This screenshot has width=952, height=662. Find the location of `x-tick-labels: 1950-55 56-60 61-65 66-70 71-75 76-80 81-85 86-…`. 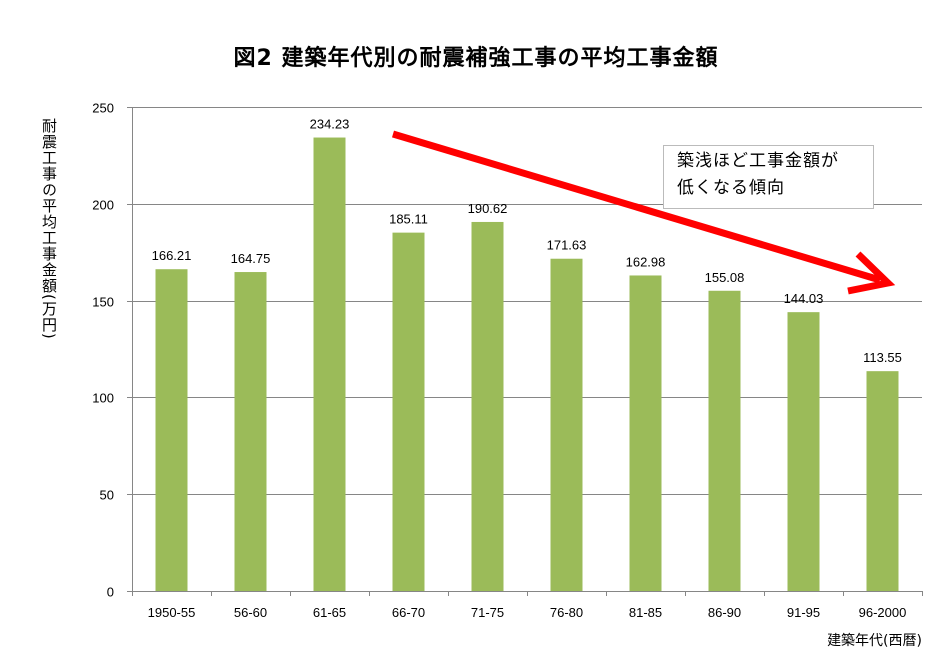

x-tick-labels: 1950-55 56-60 61-65 66-70 71-75 76-80 81-85 86-… is located at coordinates (527, 612).